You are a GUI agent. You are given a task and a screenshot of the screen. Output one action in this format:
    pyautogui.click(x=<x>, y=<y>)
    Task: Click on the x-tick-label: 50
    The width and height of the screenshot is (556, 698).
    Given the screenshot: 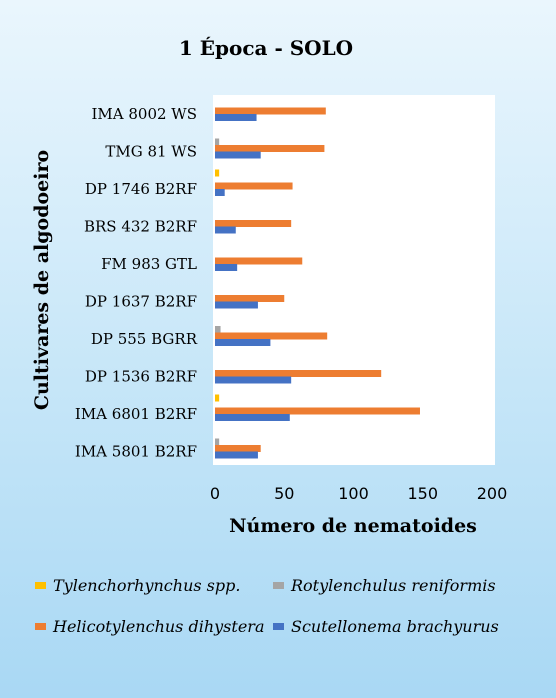 What is the action you would take?
    pyautogui.click(x=284, y=493)
    